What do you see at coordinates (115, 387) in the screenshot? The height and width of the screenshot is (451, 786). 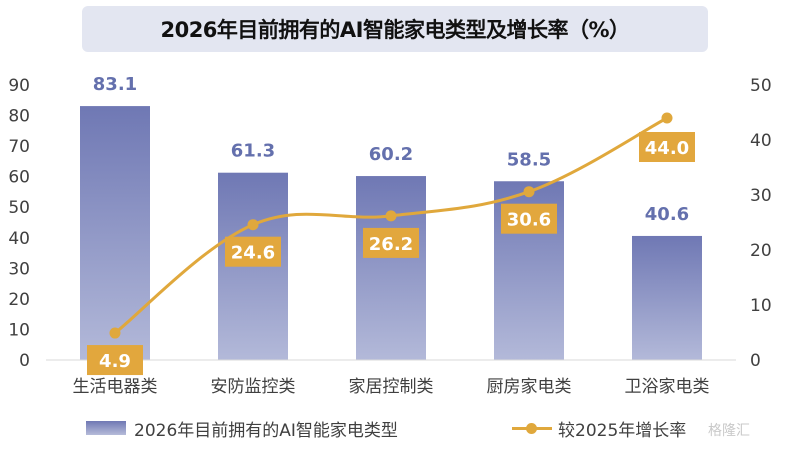 I see `x-tick-label: 生活电器类` at bounding box center [115, 387].